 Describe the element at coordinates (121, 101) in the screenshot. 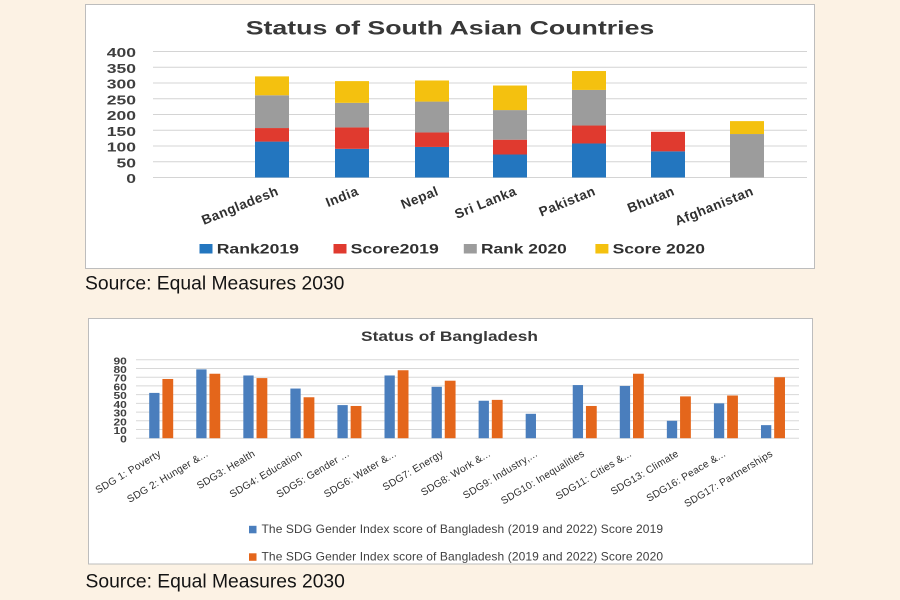

I see `svg-text: 250` at that location.